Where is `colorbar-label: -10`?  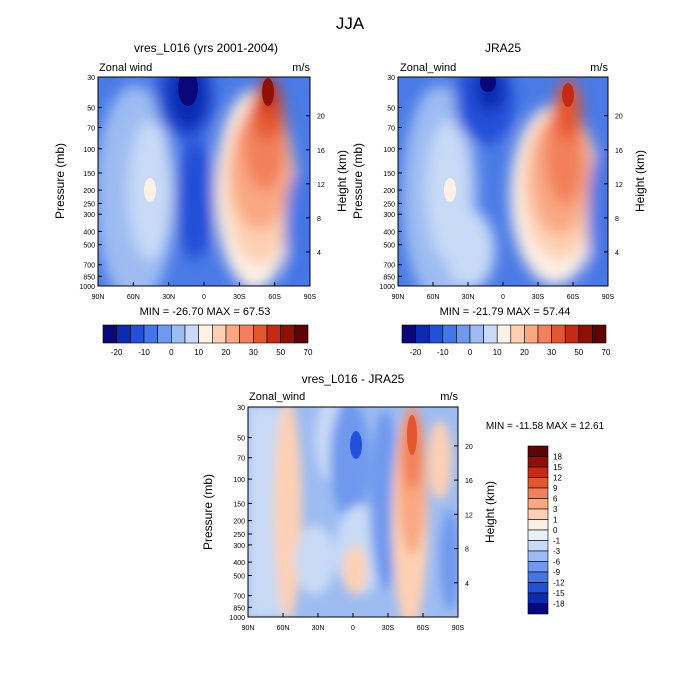
colorbar-label: -10 is located at coordinates (443, 352).